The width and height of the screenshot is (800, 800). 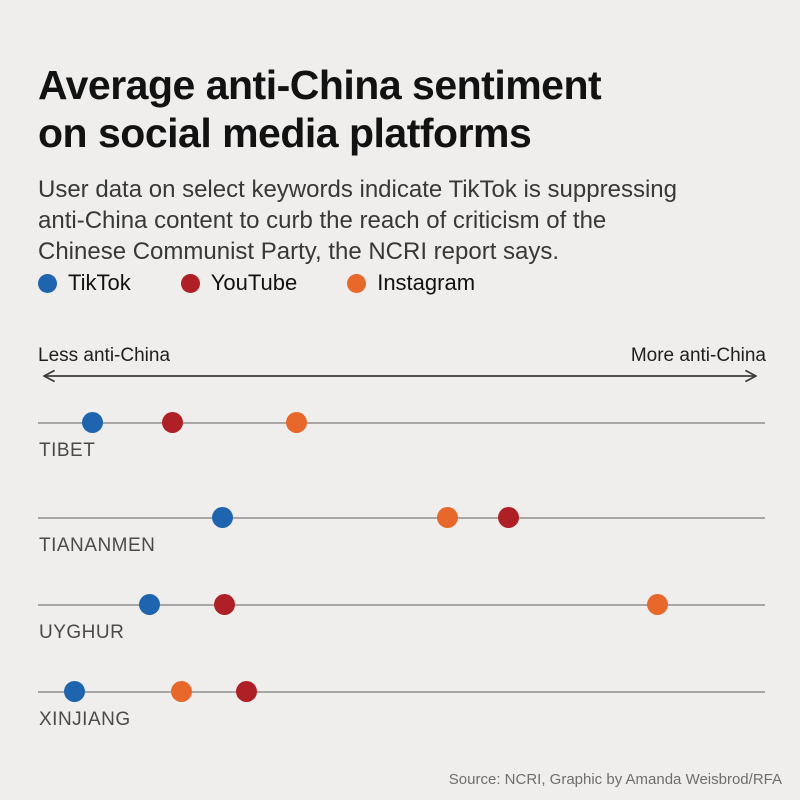 I want to click on category-label: TIBET, so click(x=67, y=450).